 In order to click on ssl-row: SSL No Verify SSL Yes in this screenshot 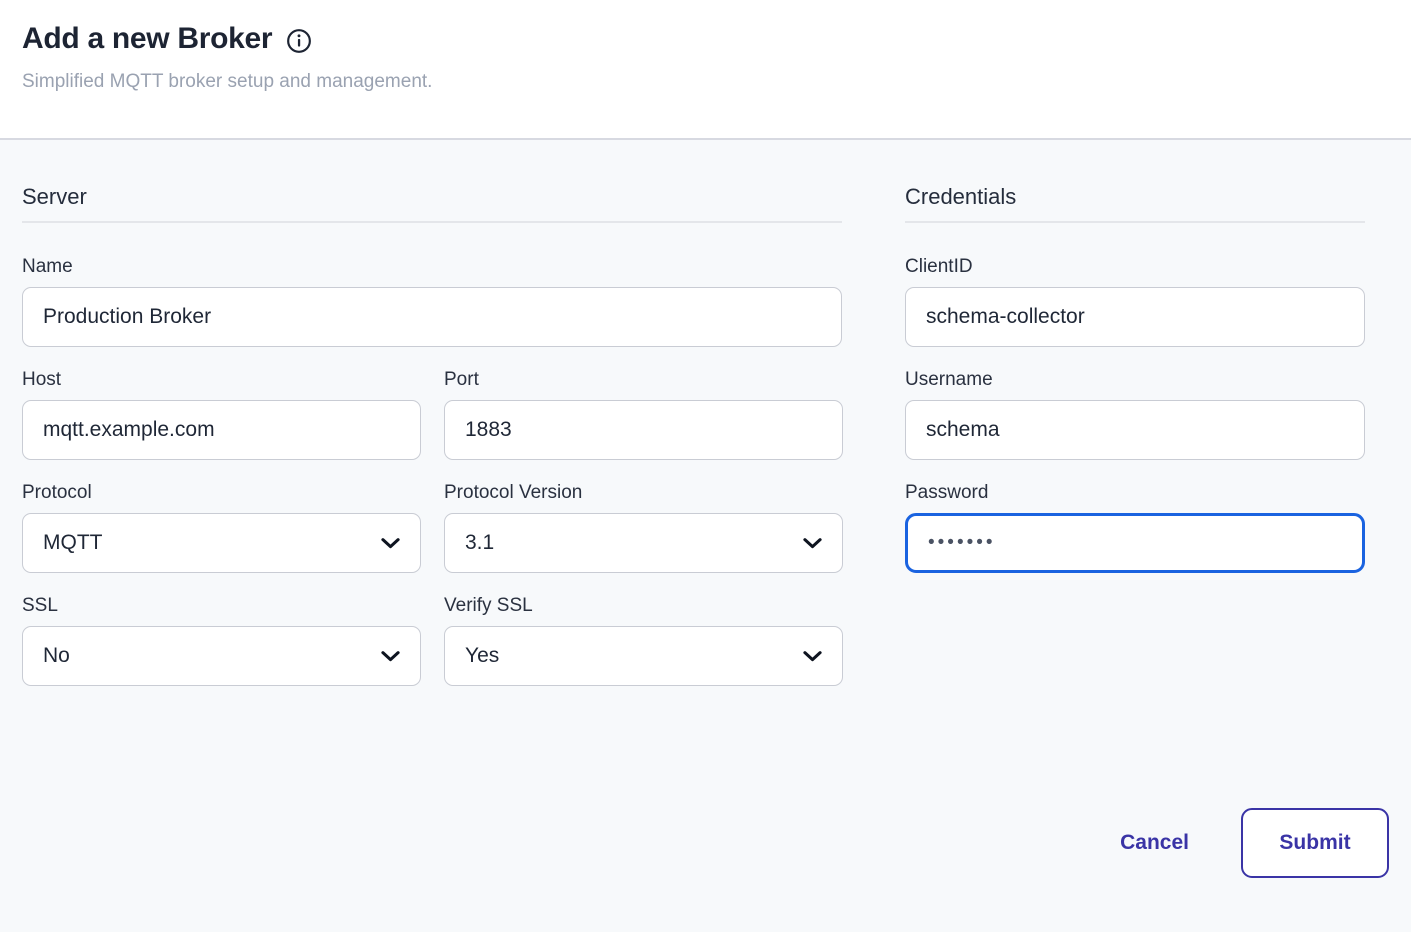, I will do `click(432, 651)`.